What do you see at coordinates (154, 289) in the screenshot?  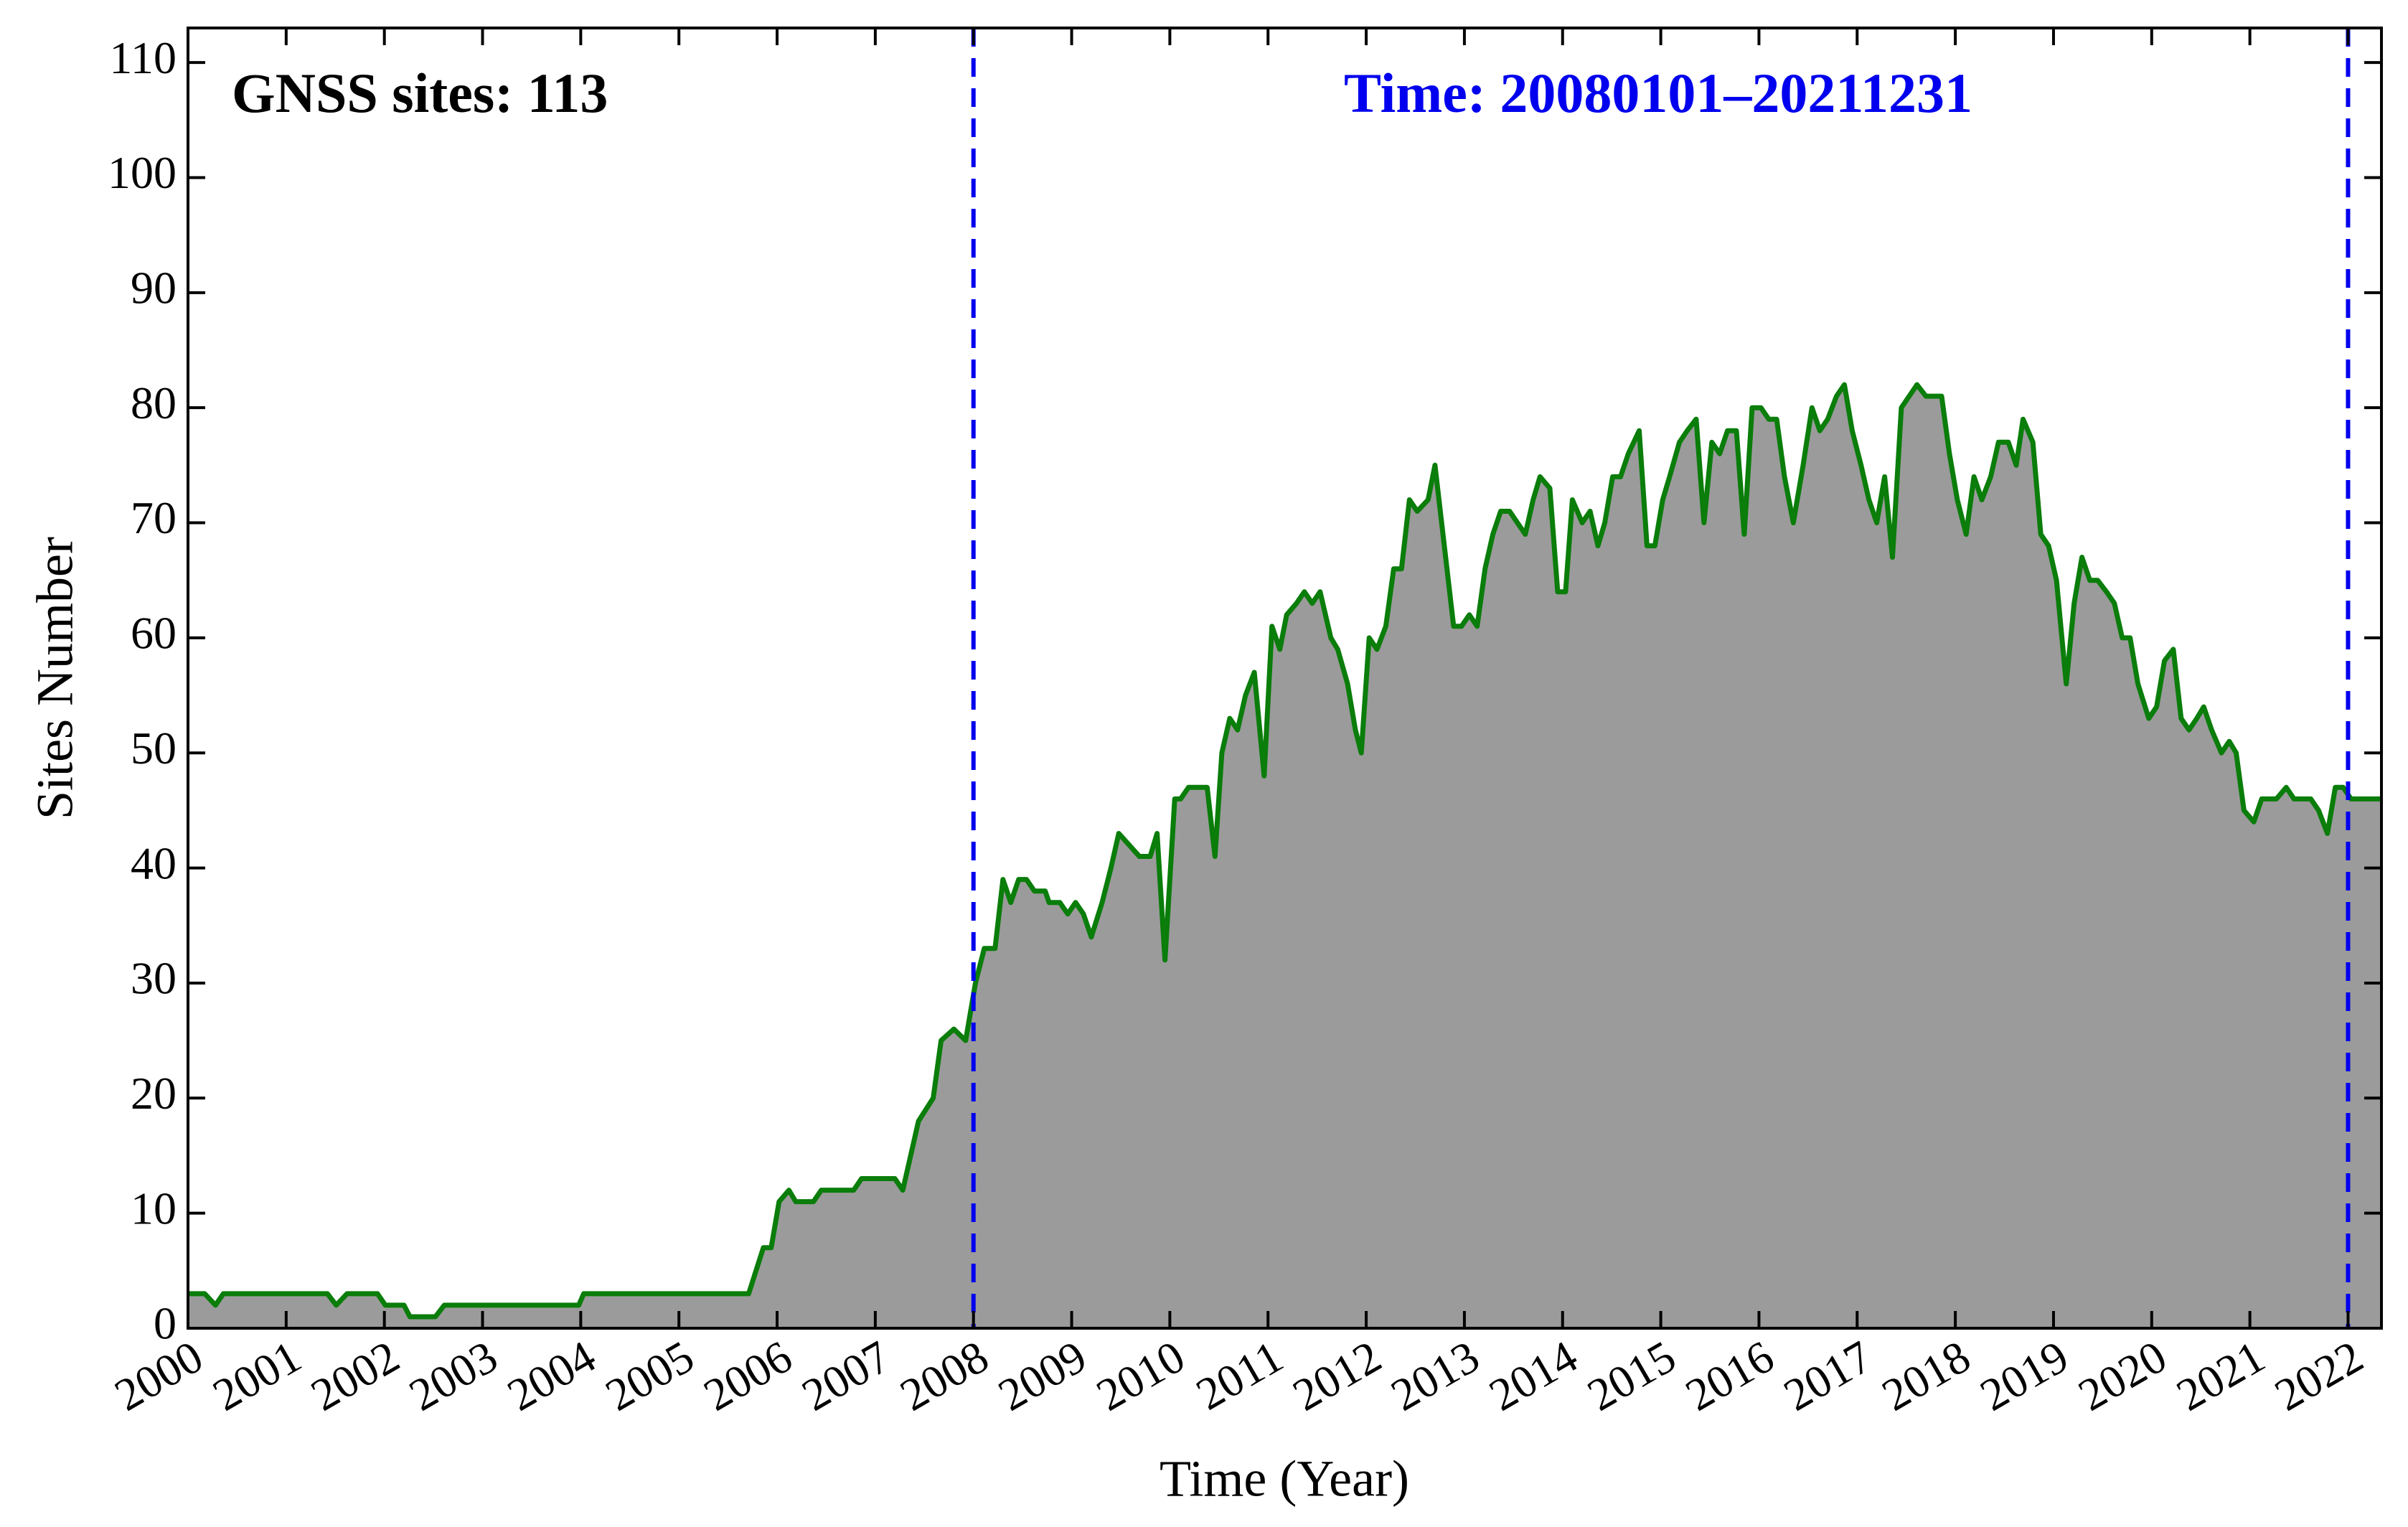 I see `y-tick-label: 90` at bounding box center [154, 289].